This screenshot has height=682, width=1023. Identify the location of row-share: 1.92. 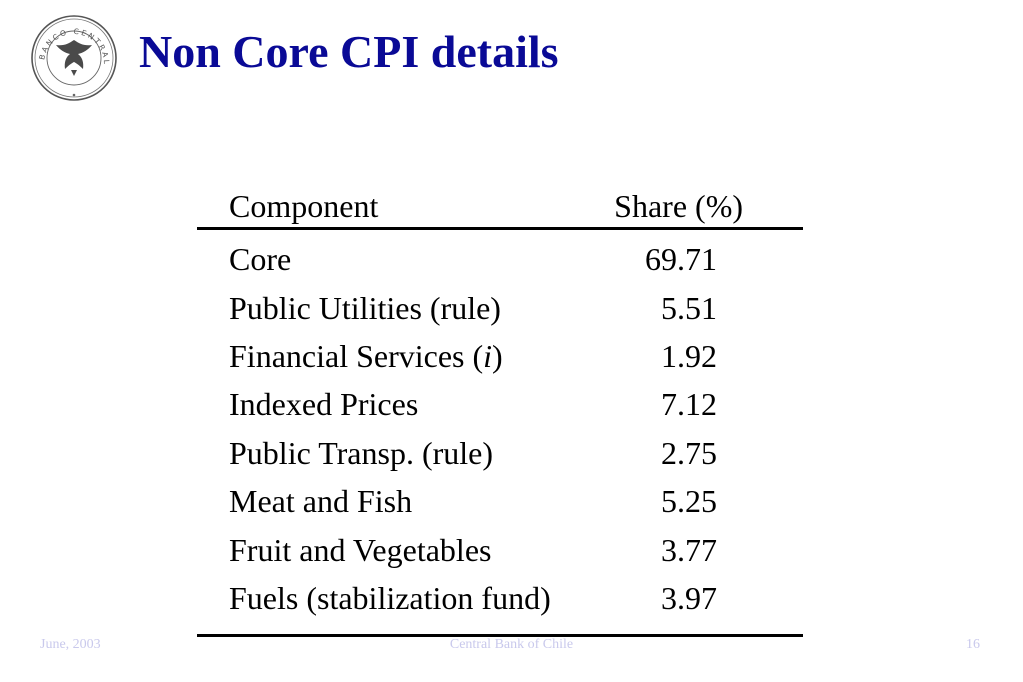
(689, 355).